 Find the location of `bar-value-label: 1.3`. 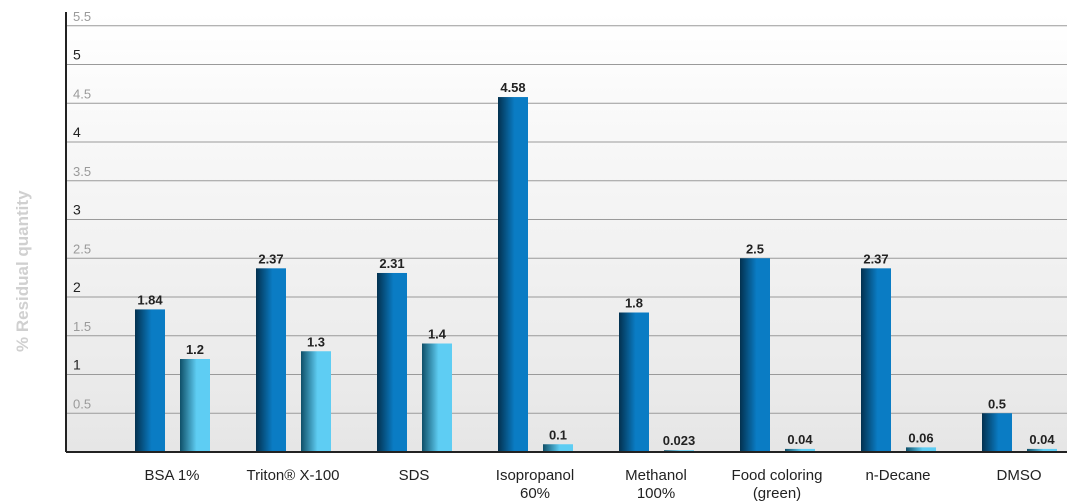

bar-value-label: 1.3 is located at coordinates (316, 341).